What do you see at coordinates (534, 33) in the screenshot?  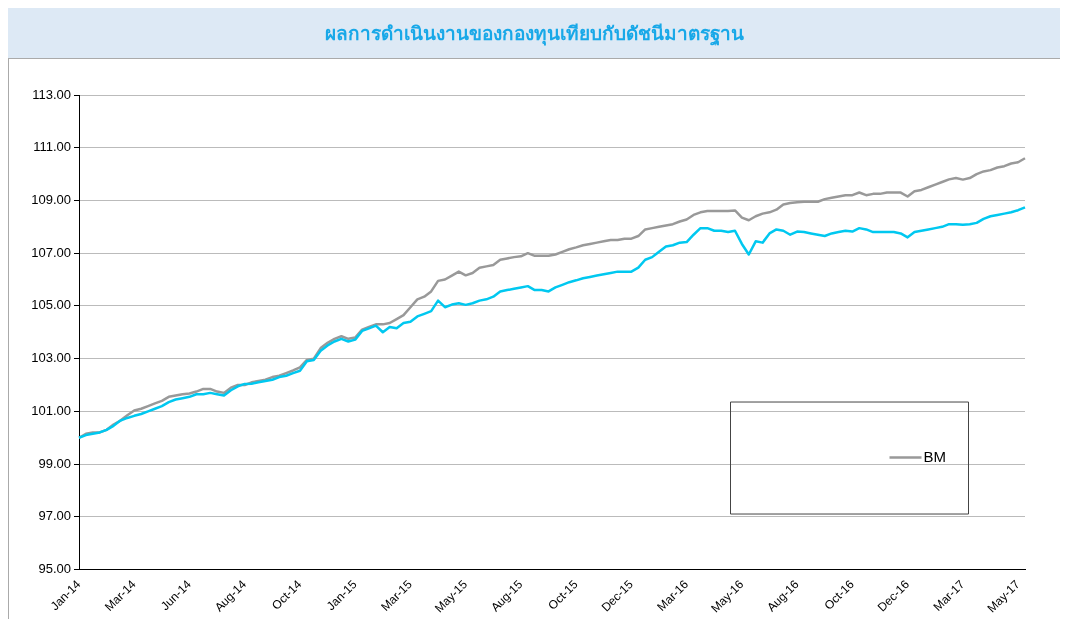 I see `chart-title: ผลการดำเนินงานของกองทุนเทียบกับดัชนีมาตรฐาน` at bounding box center [534, 33].